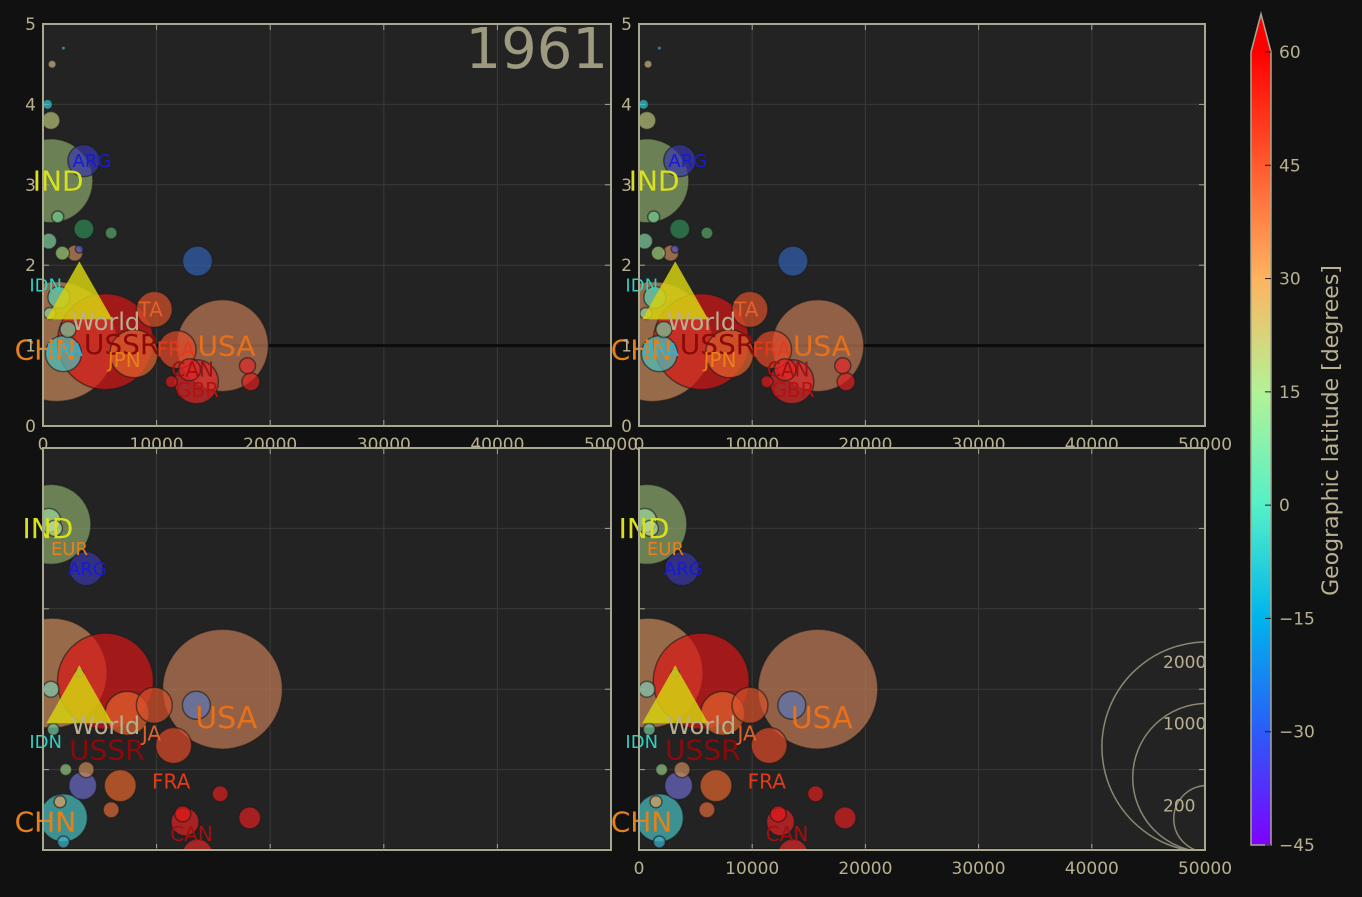  What do you see at coordinates (719, 360) in the screenshot?
I see `country-label: JPN` at bounding box center [719, 360].